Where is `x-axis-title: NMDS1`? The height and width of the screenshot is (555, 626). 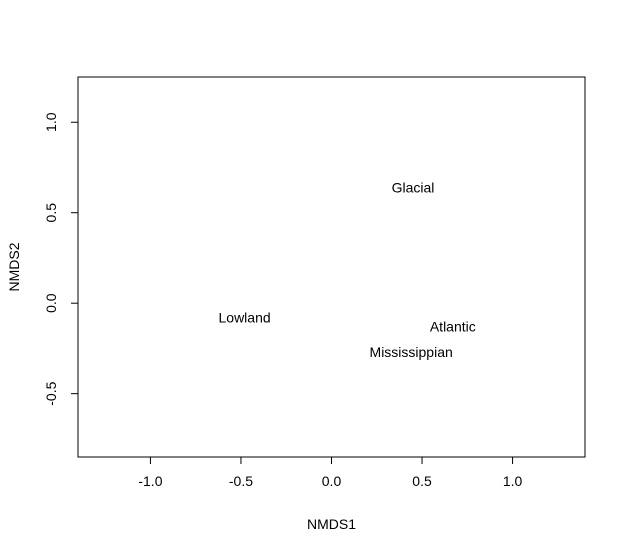
x-axis-title: NMDS1 is located at coordinates (331, 524).